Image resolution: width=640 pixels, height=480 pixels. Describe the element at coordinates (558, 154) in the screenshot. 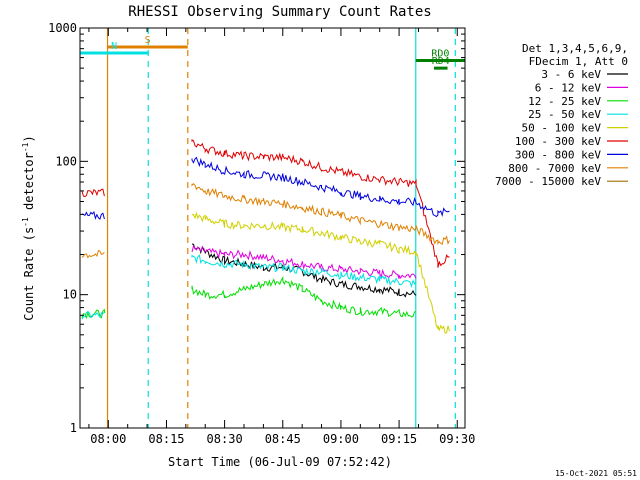

I see `legend-entry-label: 300 - 800 keV` at that location.